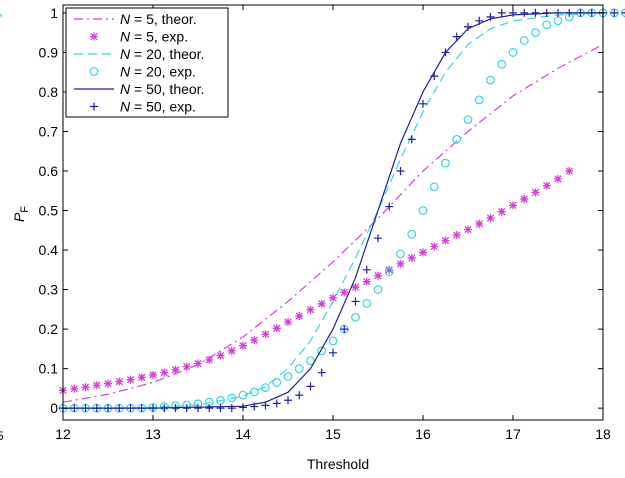 This screenshot has width=625, height=478. I want to click on legend-label: N = 50, exp., so click(158, 107).